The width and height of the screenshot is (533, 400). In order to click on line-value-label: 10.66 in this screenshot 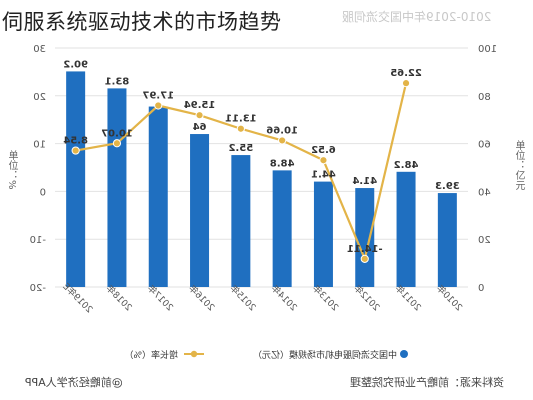, I will do `click(282, 130)`.